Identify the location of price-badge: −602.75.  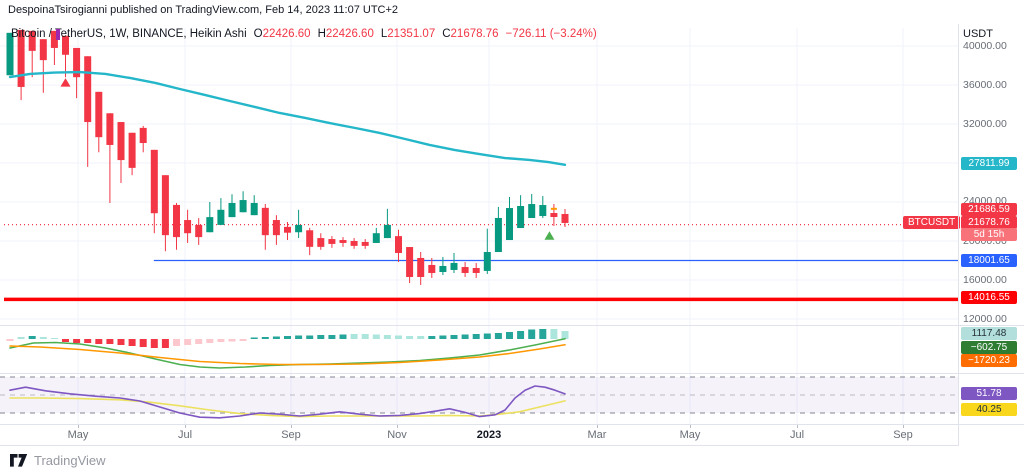
(989, 347).